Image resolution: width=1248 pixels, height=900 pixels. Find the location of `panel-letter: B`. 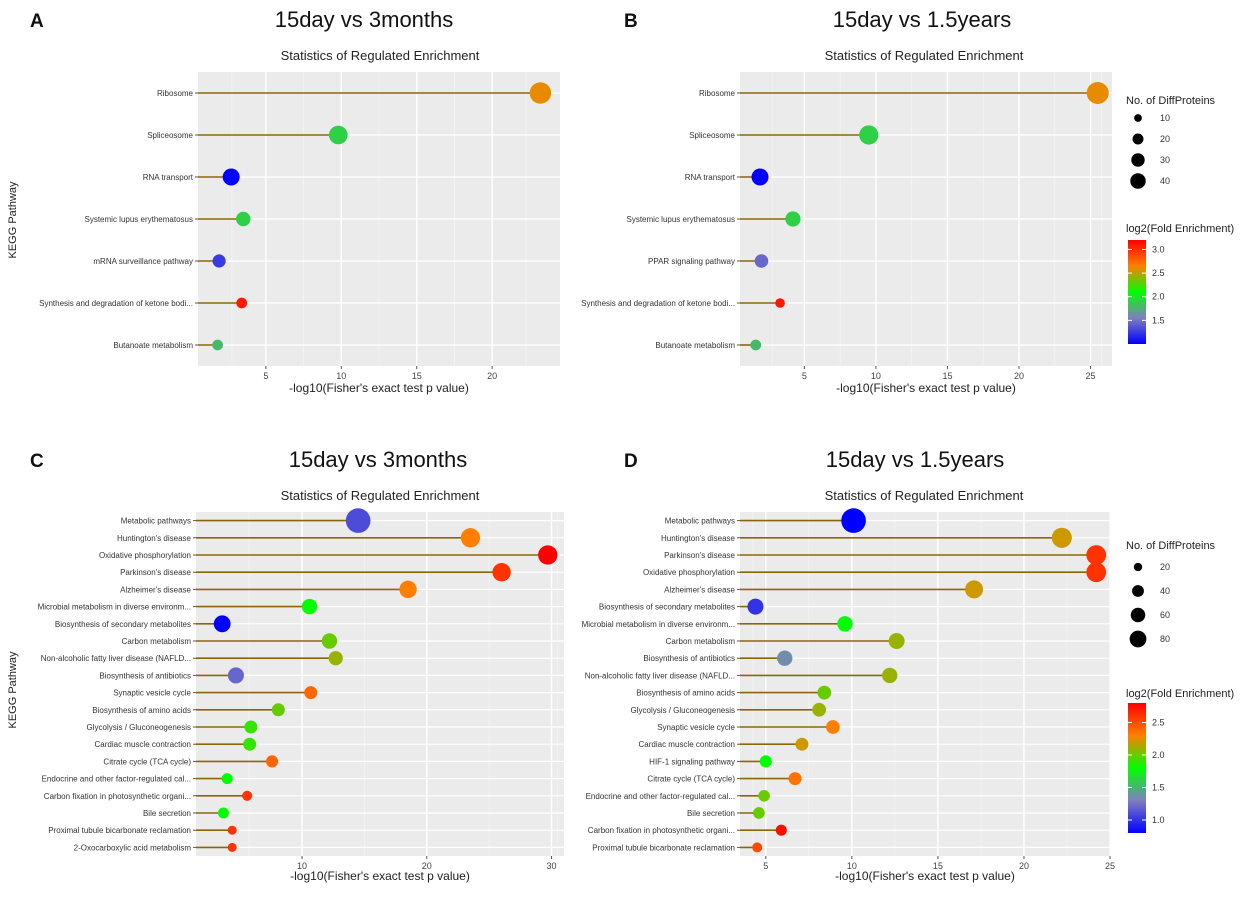

panel-letter: B is located at coordinates (631, 21).